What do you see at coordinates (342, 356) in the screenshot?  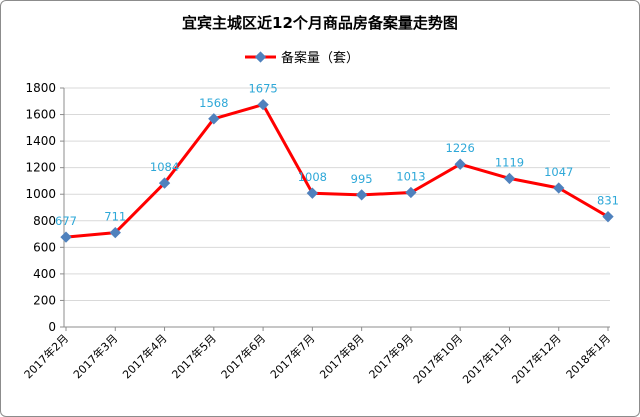 I see `x-tick-label: 2017年8月` at bounding box center [342, 356].